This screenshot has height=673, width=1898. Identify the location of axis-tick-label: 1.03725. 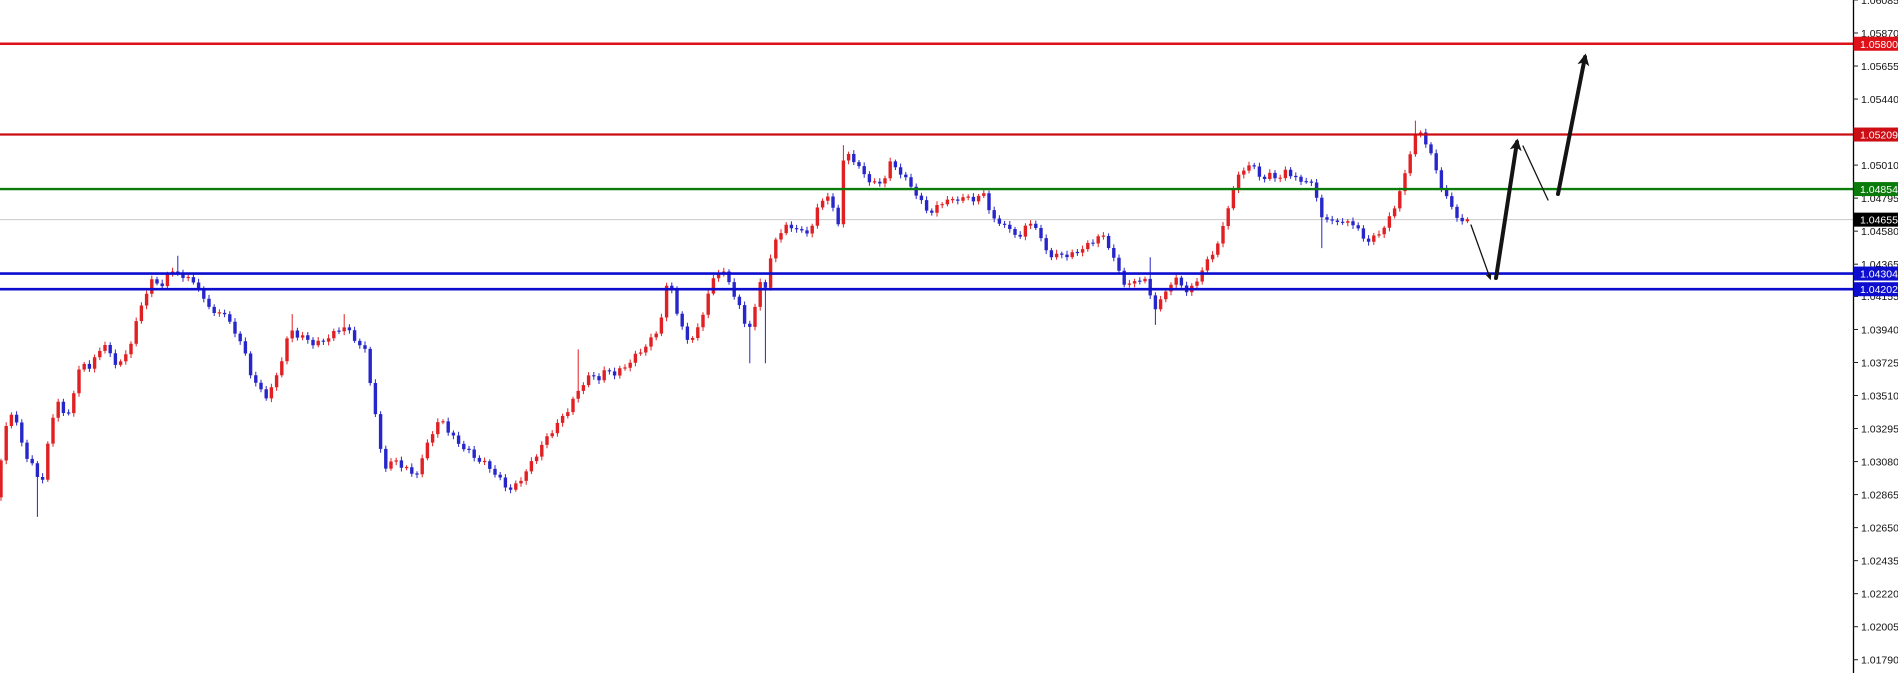
(1879, 363).